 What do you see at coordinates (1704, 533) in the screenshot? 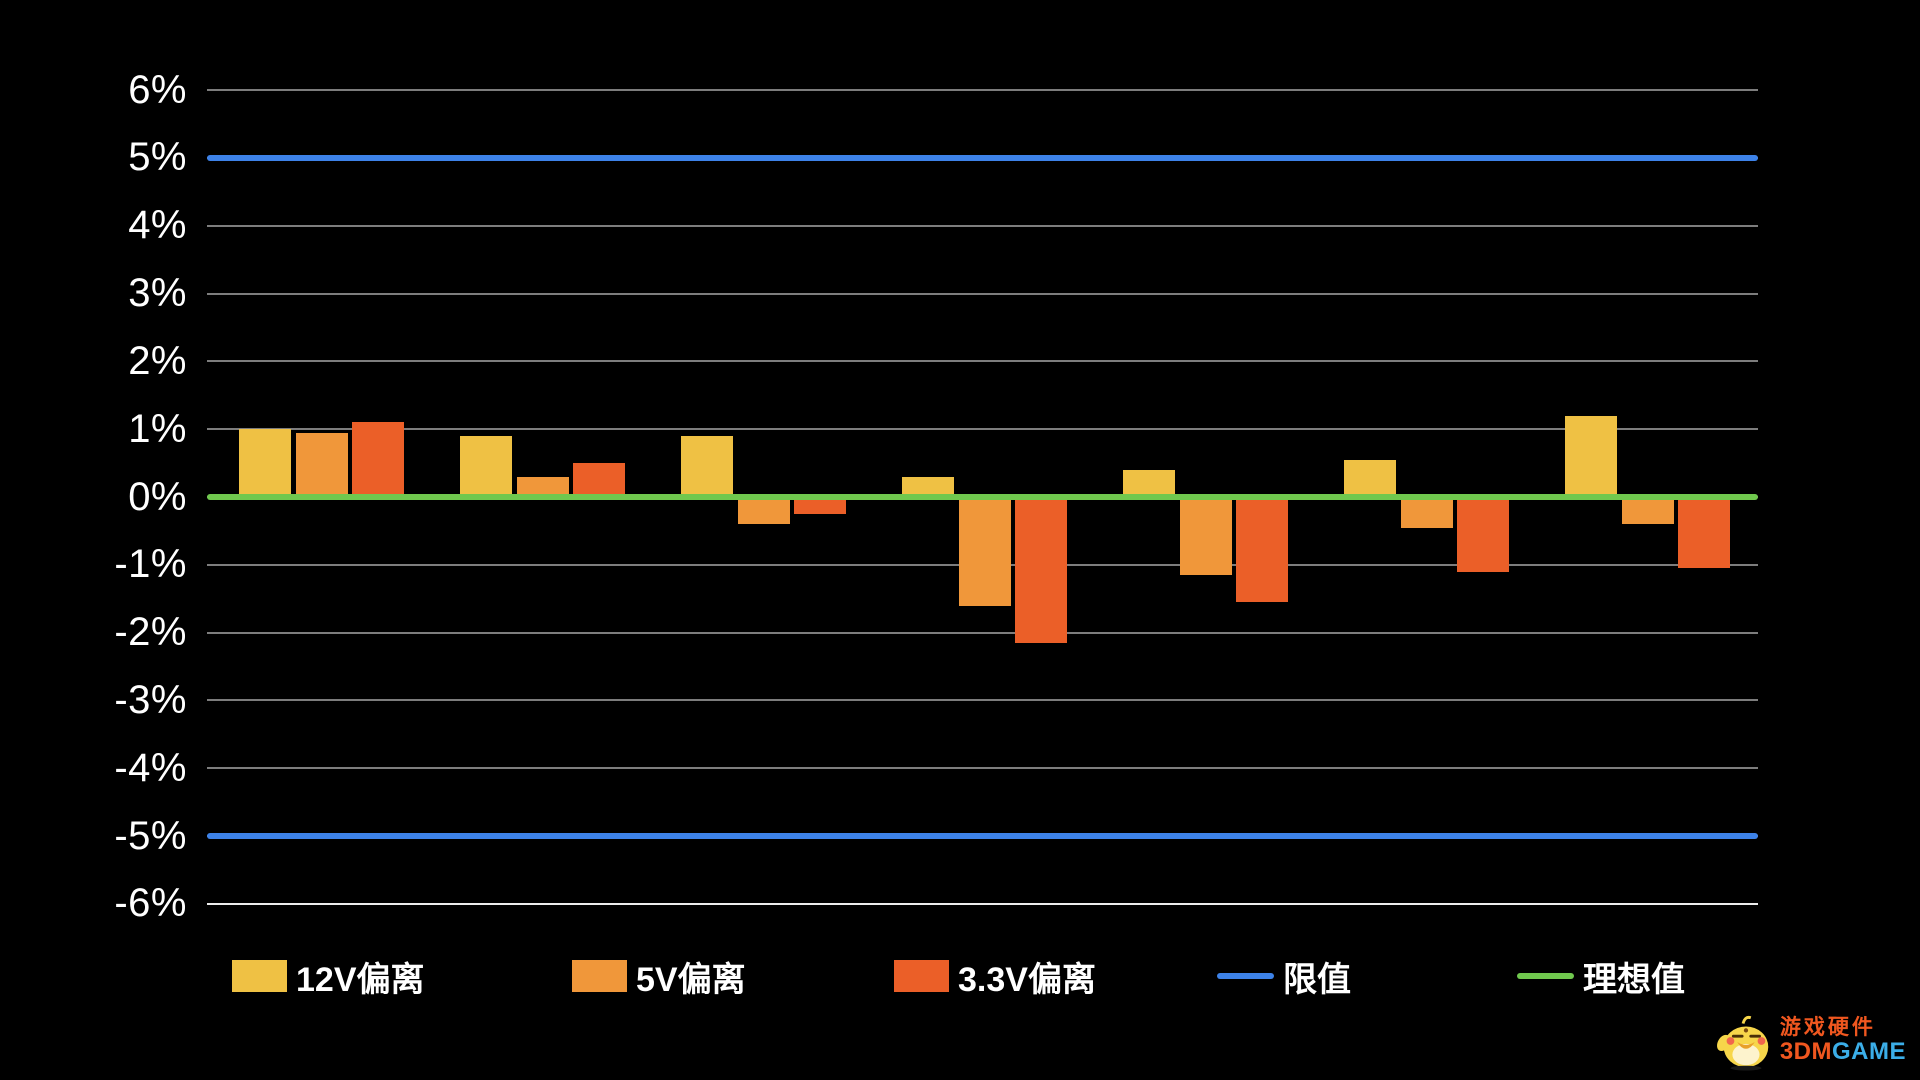
I see `bar-3.3V偏离-group7` at bounding box center [1704, 533].